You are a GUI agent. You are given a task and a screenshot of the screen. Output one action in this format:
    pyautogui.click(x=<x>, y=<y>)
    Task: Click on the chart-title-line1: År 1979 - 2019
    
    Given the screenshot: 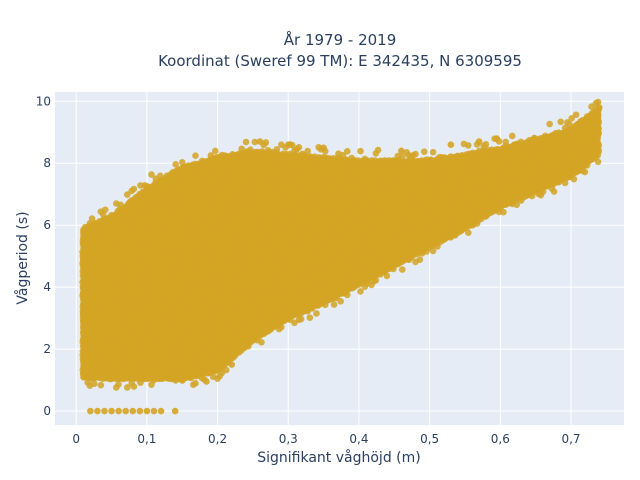 What is the action you would take?
    pyautogui.click(x=340, y=39)
    